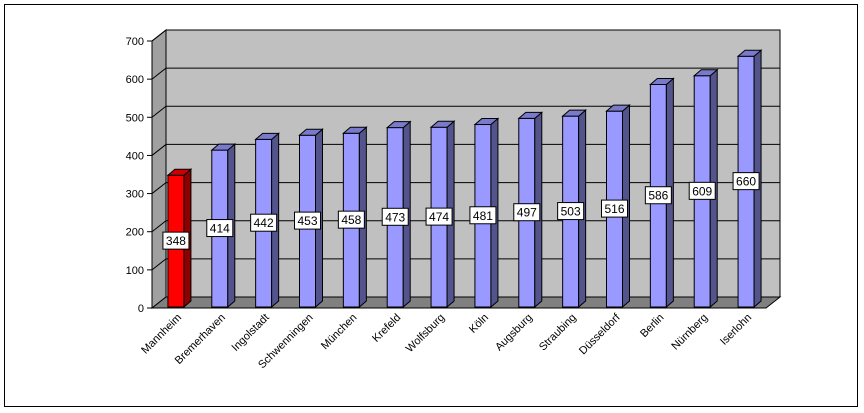 Image resolution: width=864 pixels, height=413 pixels. What do you see at coordinates (135, 80) in the screenshot?
I see `y-tick-label: 600` at bounding box center [135, 80].